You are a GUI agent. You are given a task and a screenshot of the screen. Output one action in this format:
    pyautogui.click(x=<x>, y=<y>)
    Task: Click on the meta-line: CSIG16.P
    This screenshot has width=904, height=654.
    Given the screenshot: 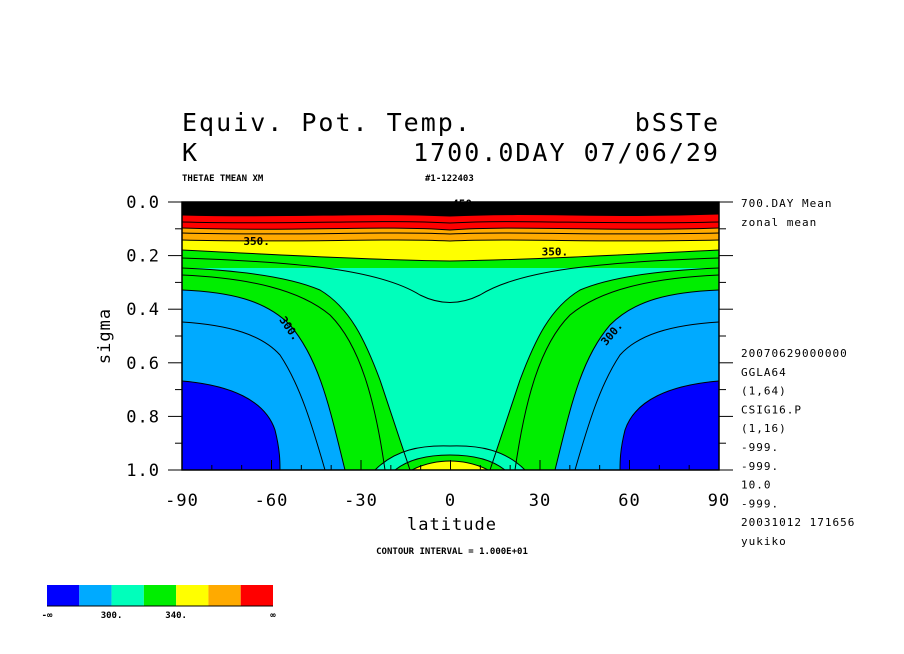 What is the action you would take?
    pyautogui.click(x=771, y=409)
    